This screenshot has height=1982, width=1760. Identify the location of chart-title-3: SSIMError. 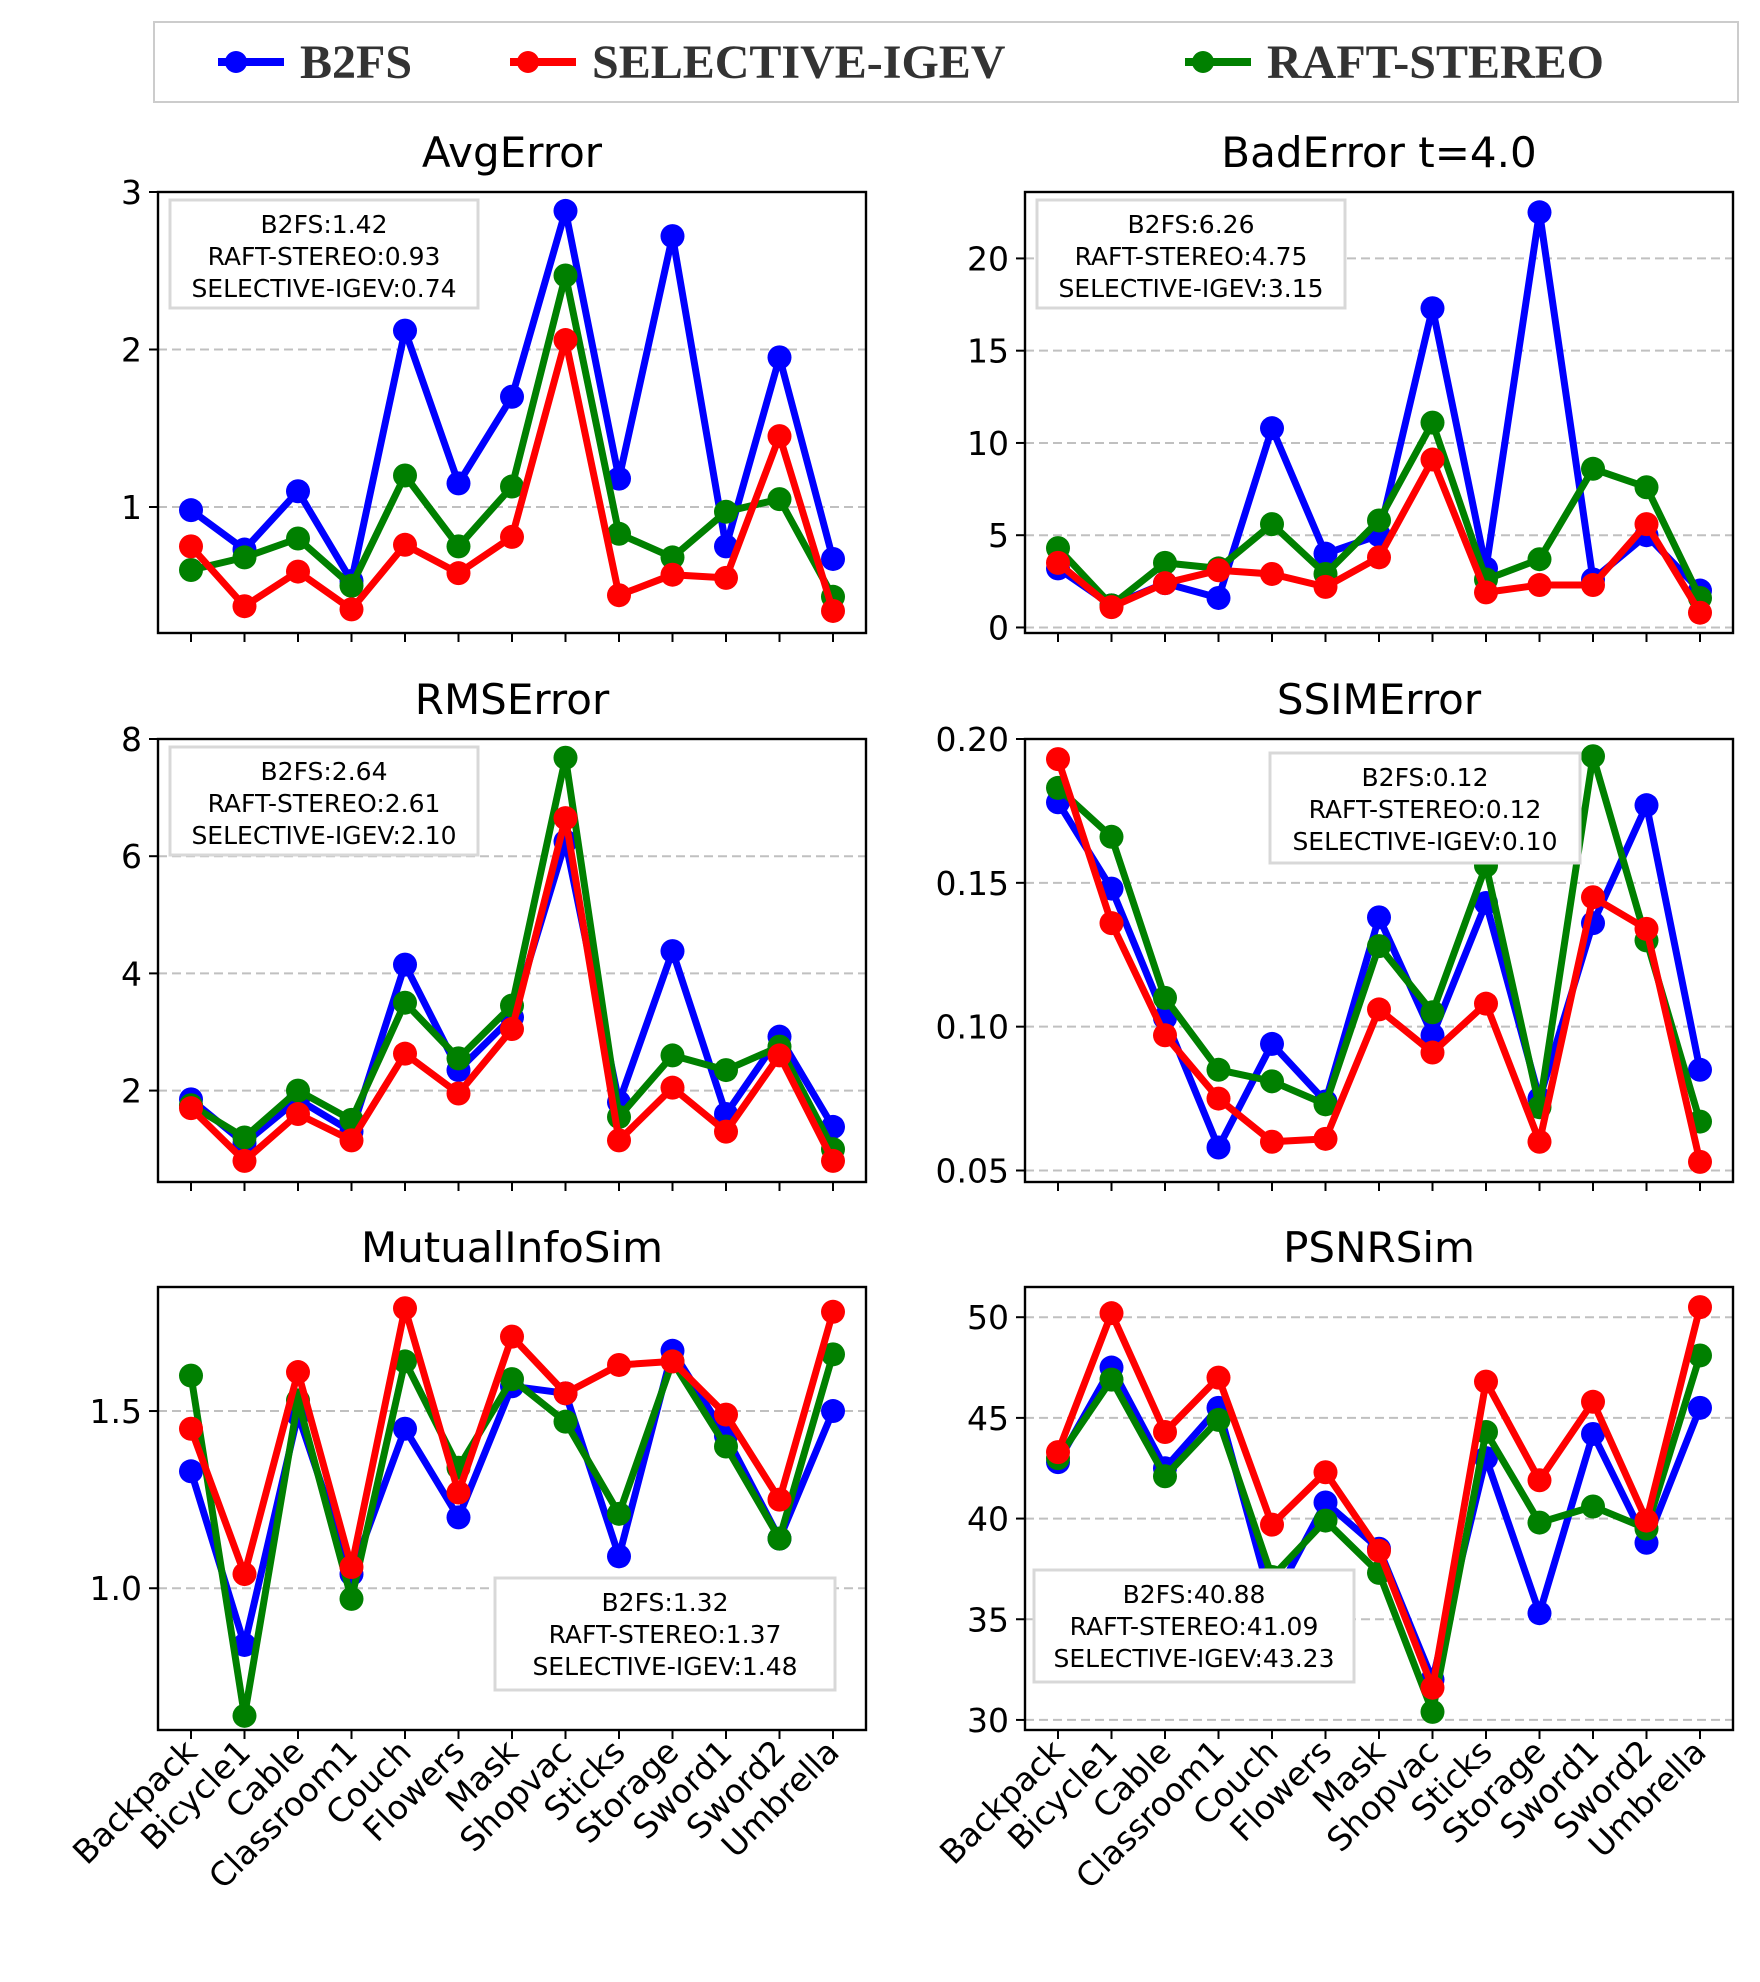
(1379, 699).